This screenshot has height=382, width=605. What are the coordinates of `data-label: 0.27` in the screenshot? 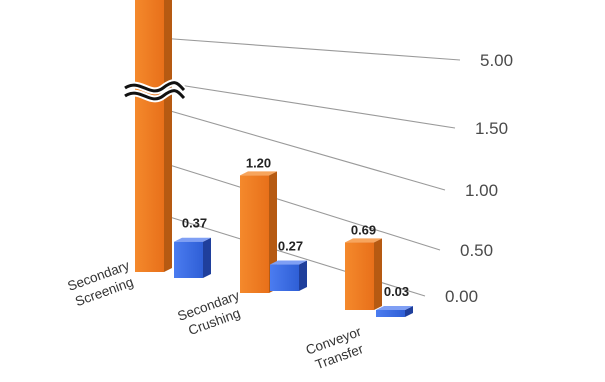 It's located at (290, 246).